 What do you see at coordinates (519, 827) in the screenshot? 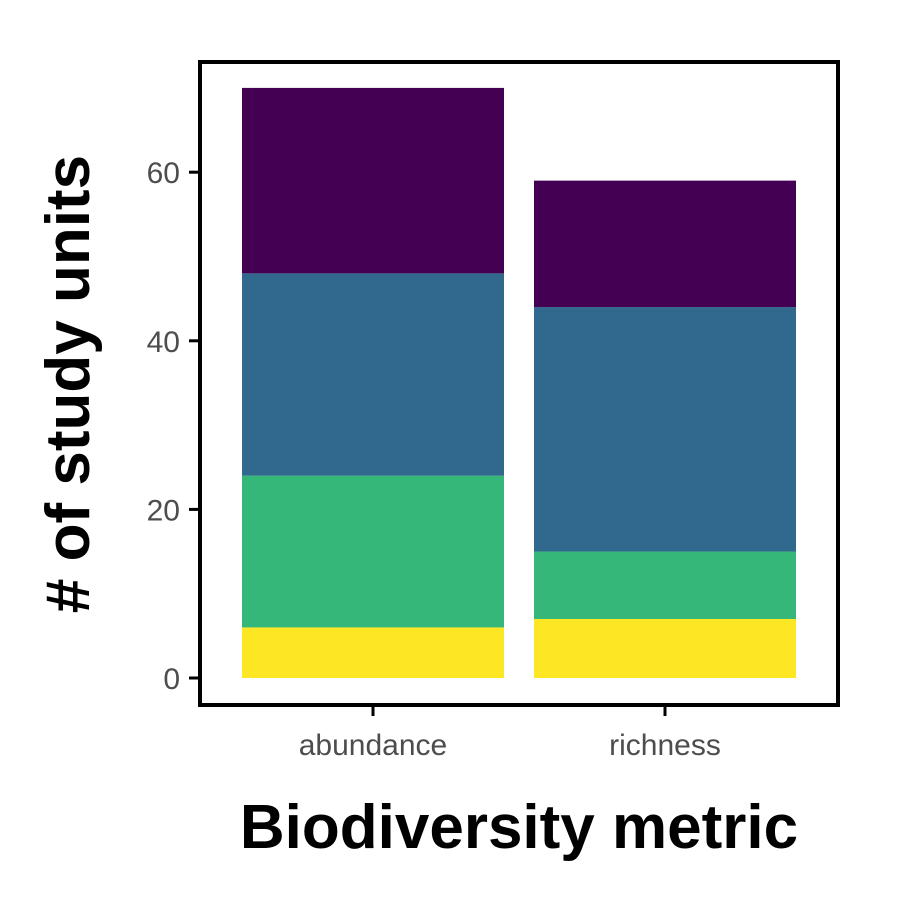
I see `x-axis-title: Biodiversity metric` at bounding box center [519, 827].